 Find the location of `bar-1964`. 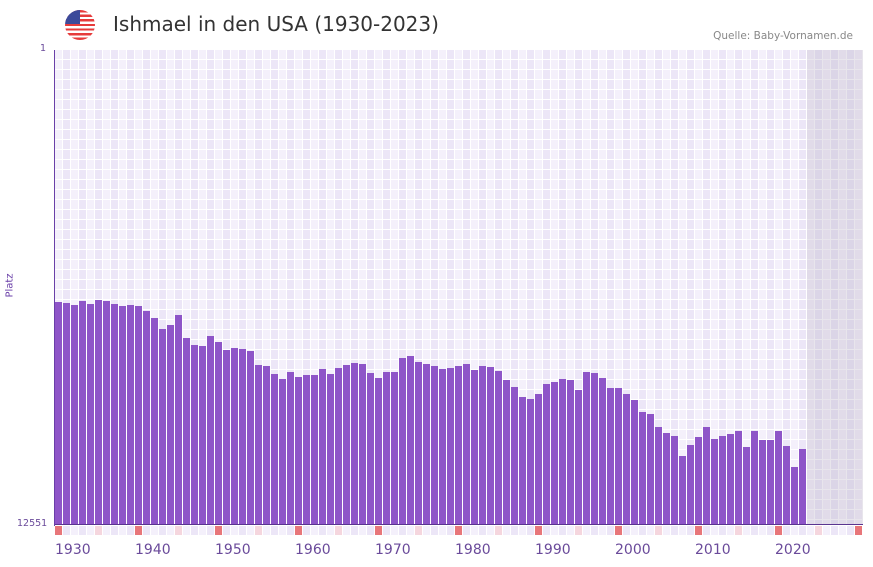

bar-1964 is located at coordinates (330, 449).